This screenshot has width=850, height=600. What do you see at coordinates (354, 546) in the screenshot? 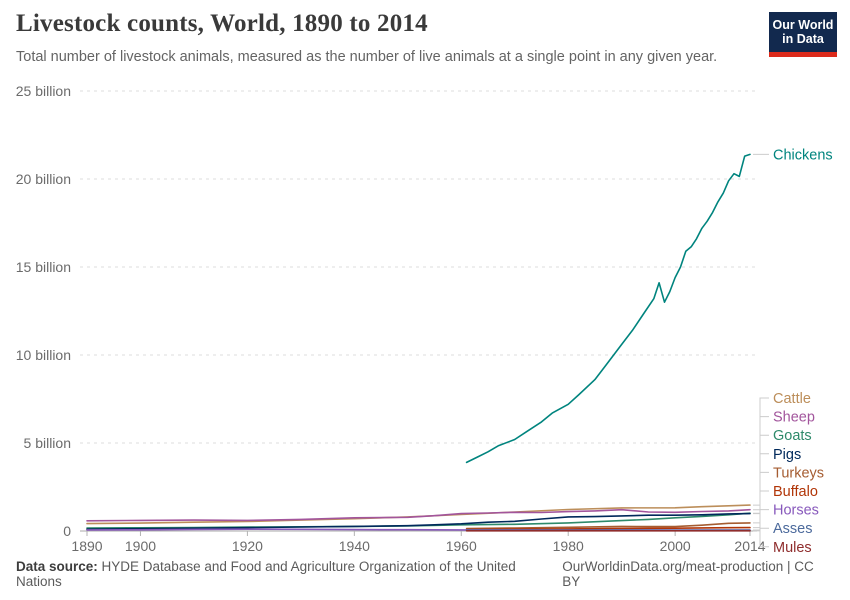
I see `x-axis-tick-label: 1940` at bounding box center [354, 546].